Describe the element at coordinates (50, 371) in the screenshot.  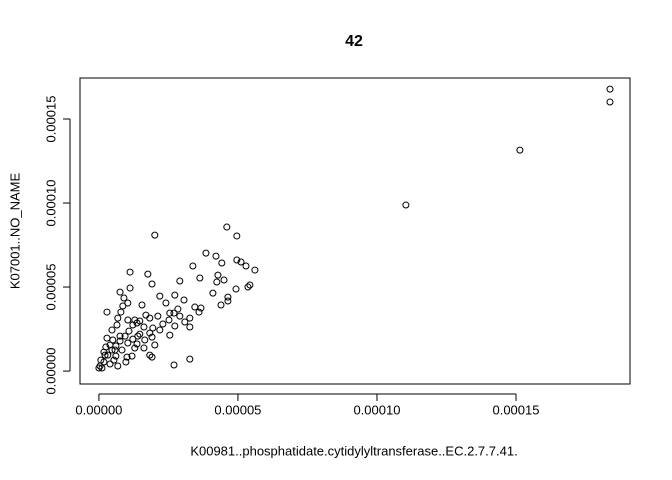
I see `y-tick-label: 0.00000` at that location.